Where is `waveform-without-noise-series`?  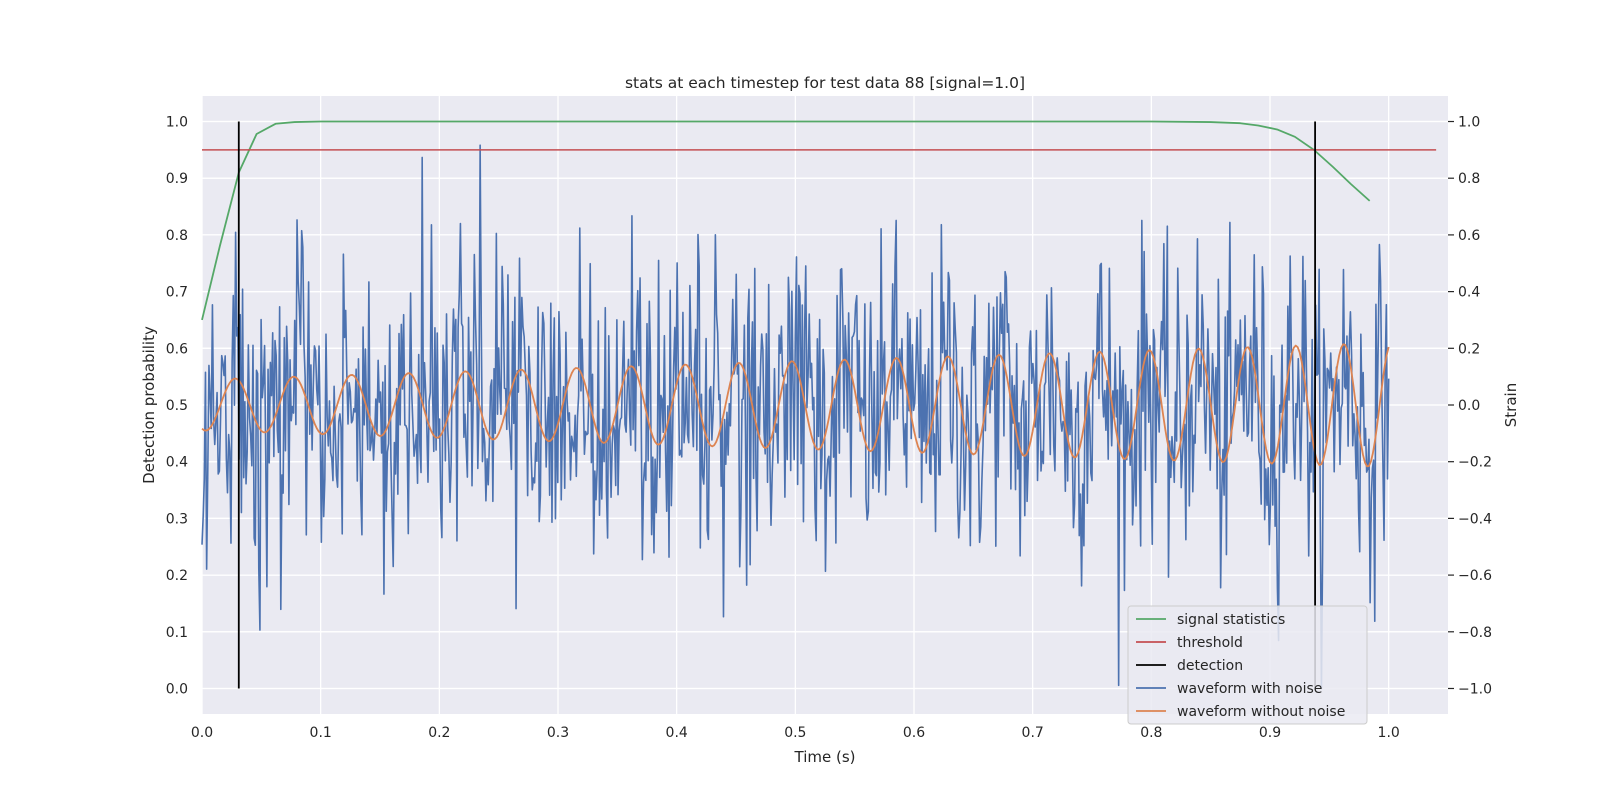
waveform-without-noise-series is located at coordinates (795, 405).